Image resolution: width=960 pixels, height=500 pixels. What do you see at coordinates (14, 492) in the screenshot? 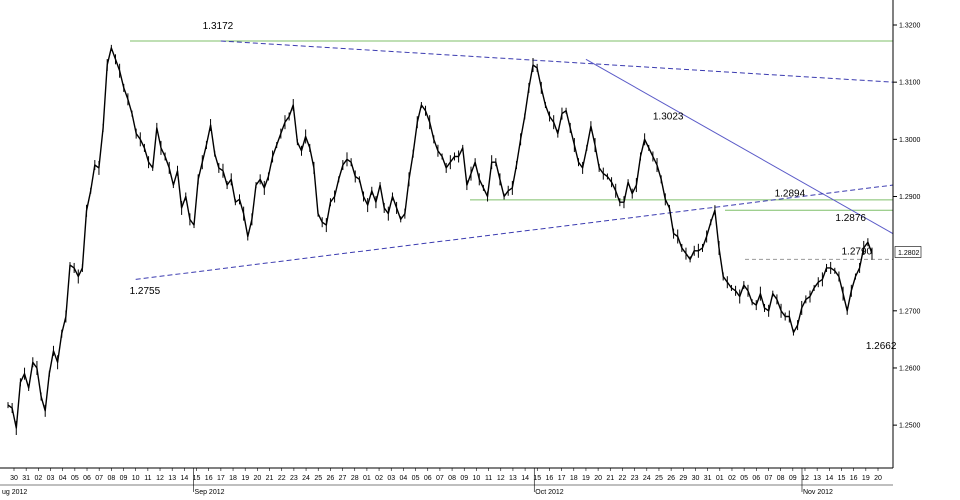
I see `x-month-label: ug 2012` at bounding box center [14, 492].